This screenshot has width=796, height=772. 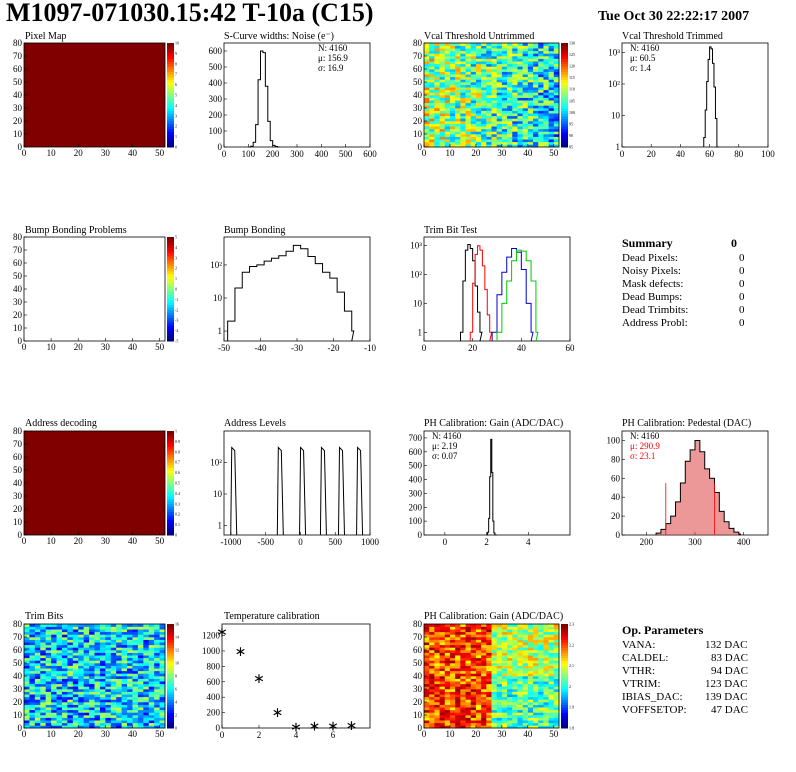 What do you see at coordinates (418, 95) in the screenshot?
I see `y-tick-label: 40` at bounding box center [418, 95].